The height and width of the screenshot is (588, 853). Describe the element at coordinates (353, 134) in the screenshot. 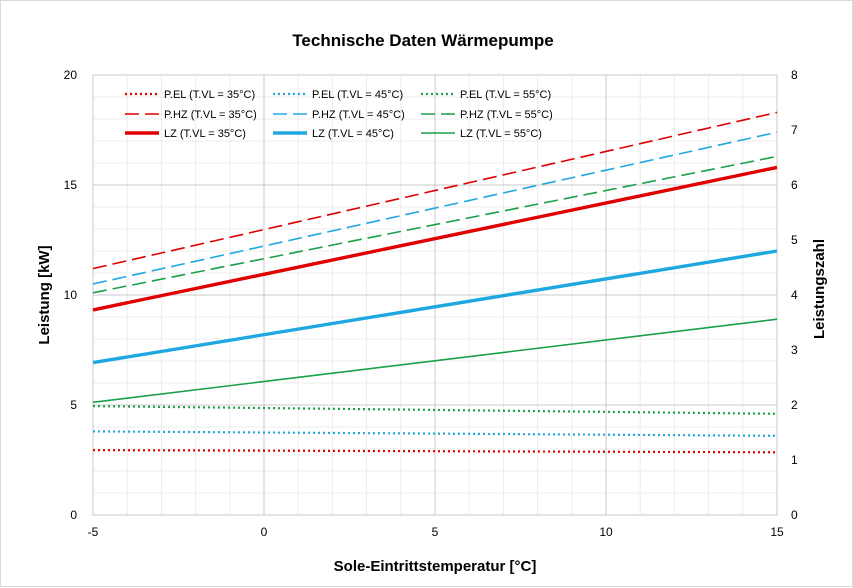

I see `legend-label-8: LZ (T.VL = 45°C)` at that location.